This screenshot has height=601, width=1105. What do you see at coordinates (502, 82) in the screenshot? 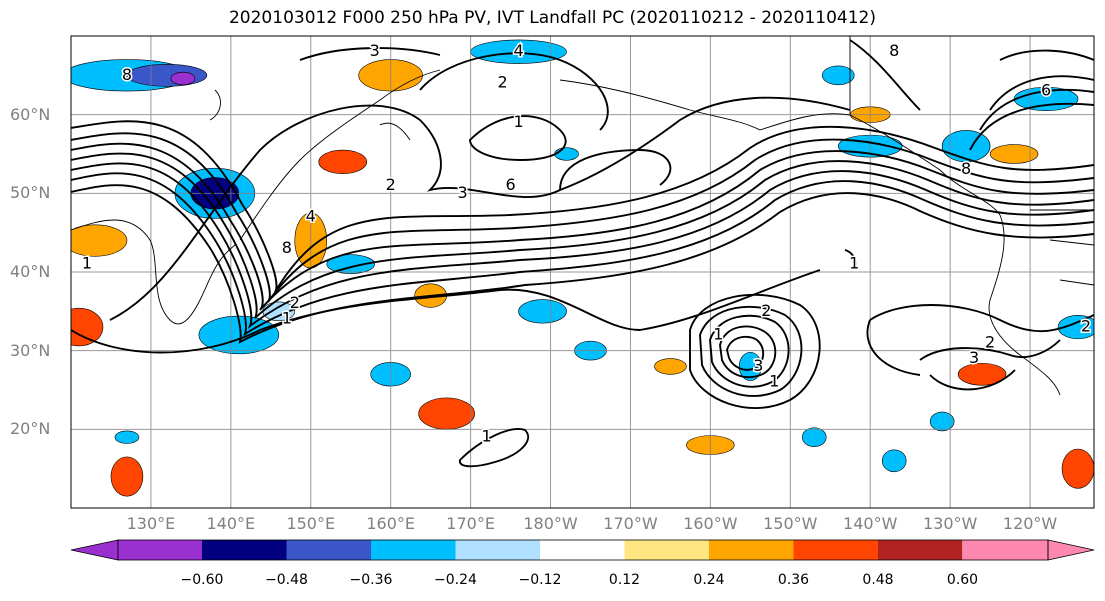
I see `contour-label-3: 2` at bounding box center [502, 82].